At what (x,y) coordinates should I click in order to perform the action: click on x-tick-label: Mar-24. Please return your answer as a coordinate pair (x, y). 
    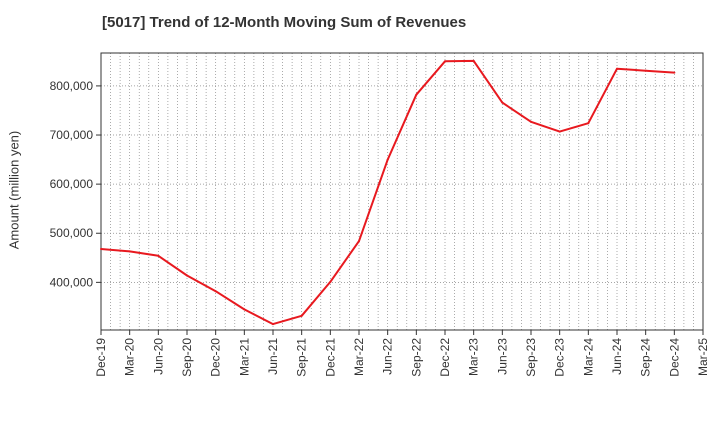
    Looking at the image, I should click on (588, 357).